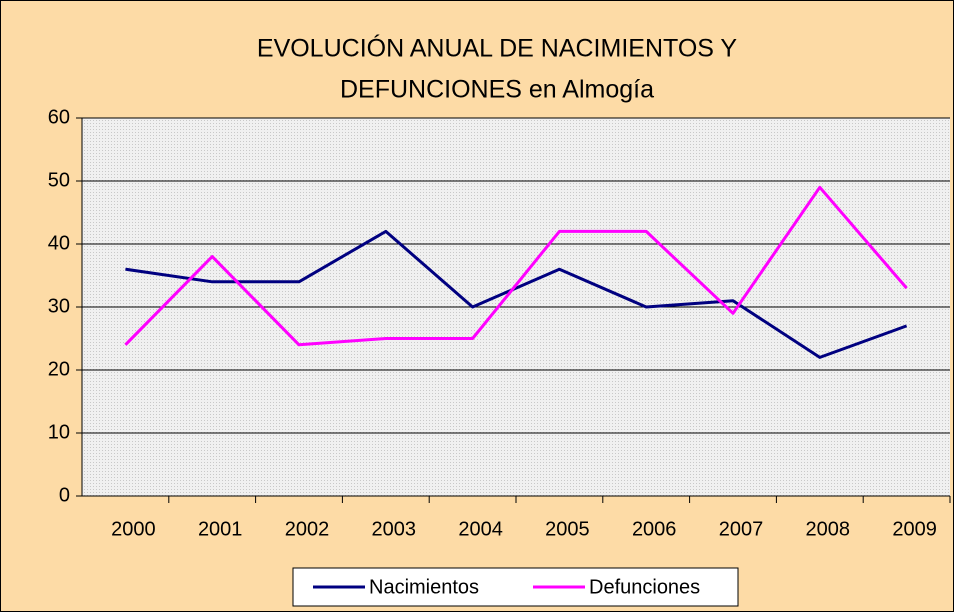  I want to click on legend-label: Nacimientos, so click(424, 587).